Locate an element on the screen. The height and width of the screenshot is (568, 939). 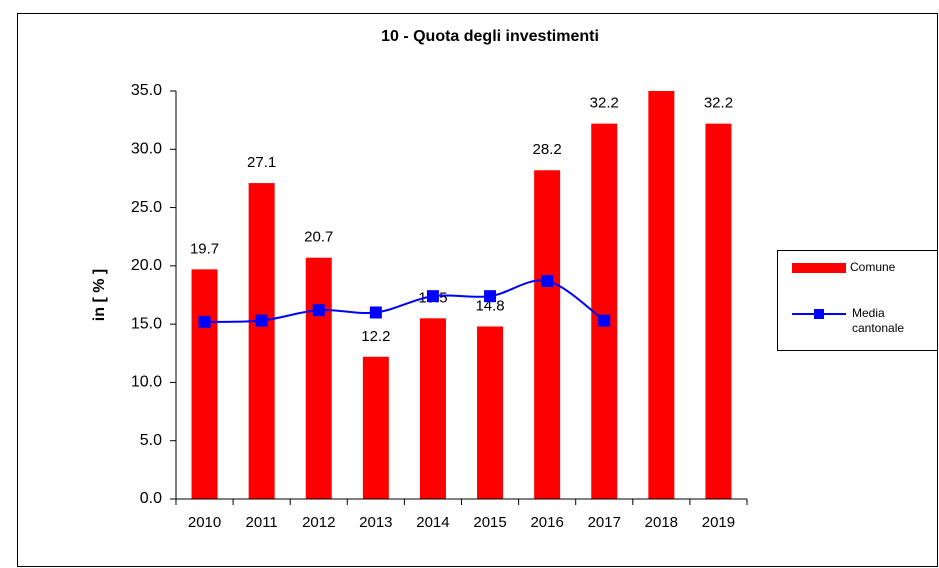
data-label: 14.8 is located at coordinates (489, 305).